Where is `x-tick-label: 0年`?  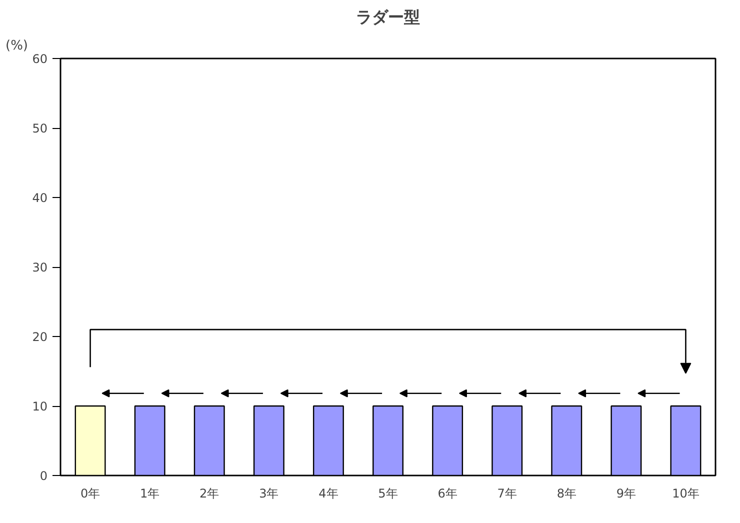
x-tick-label: 0年 is located at coordinates (90, 493).